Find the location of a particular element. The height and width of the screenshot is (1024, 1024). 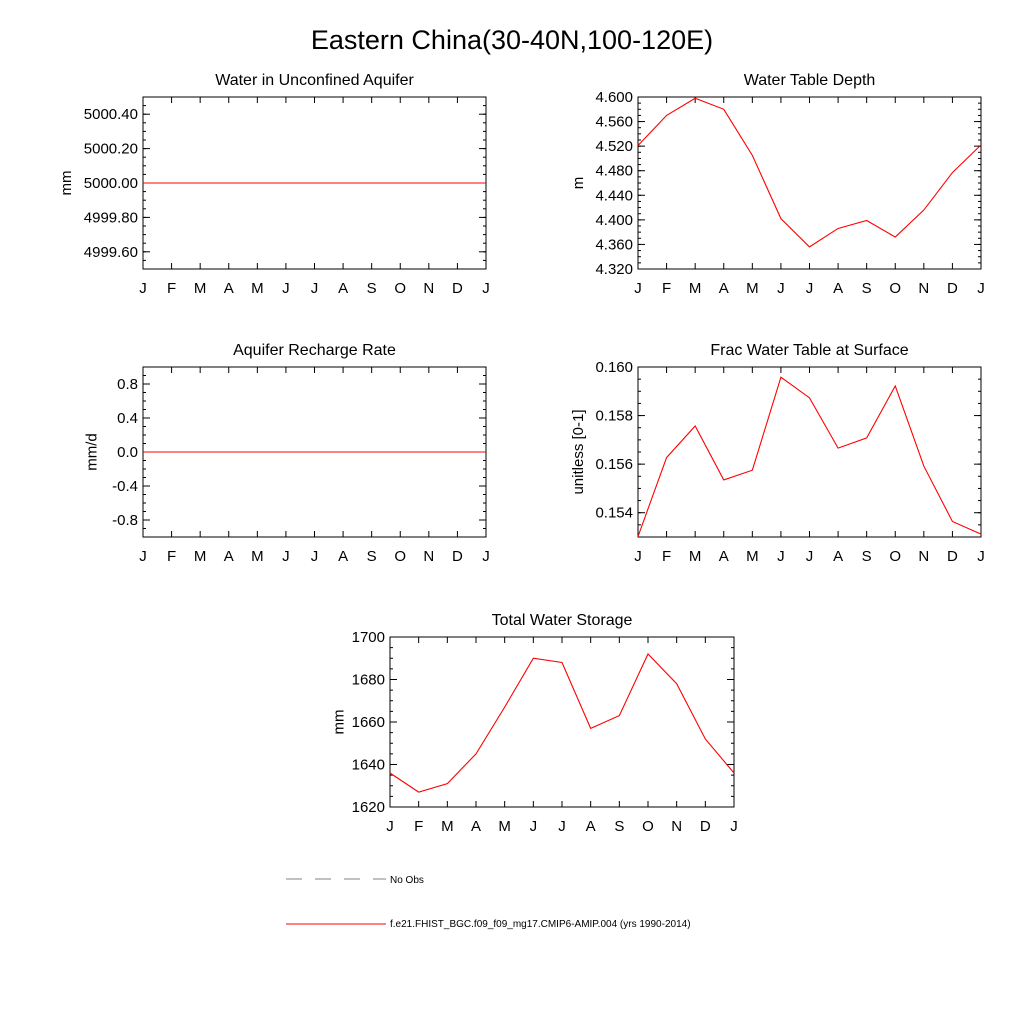

panel-title: Water Table Depth is located at coordinates (810, 80).